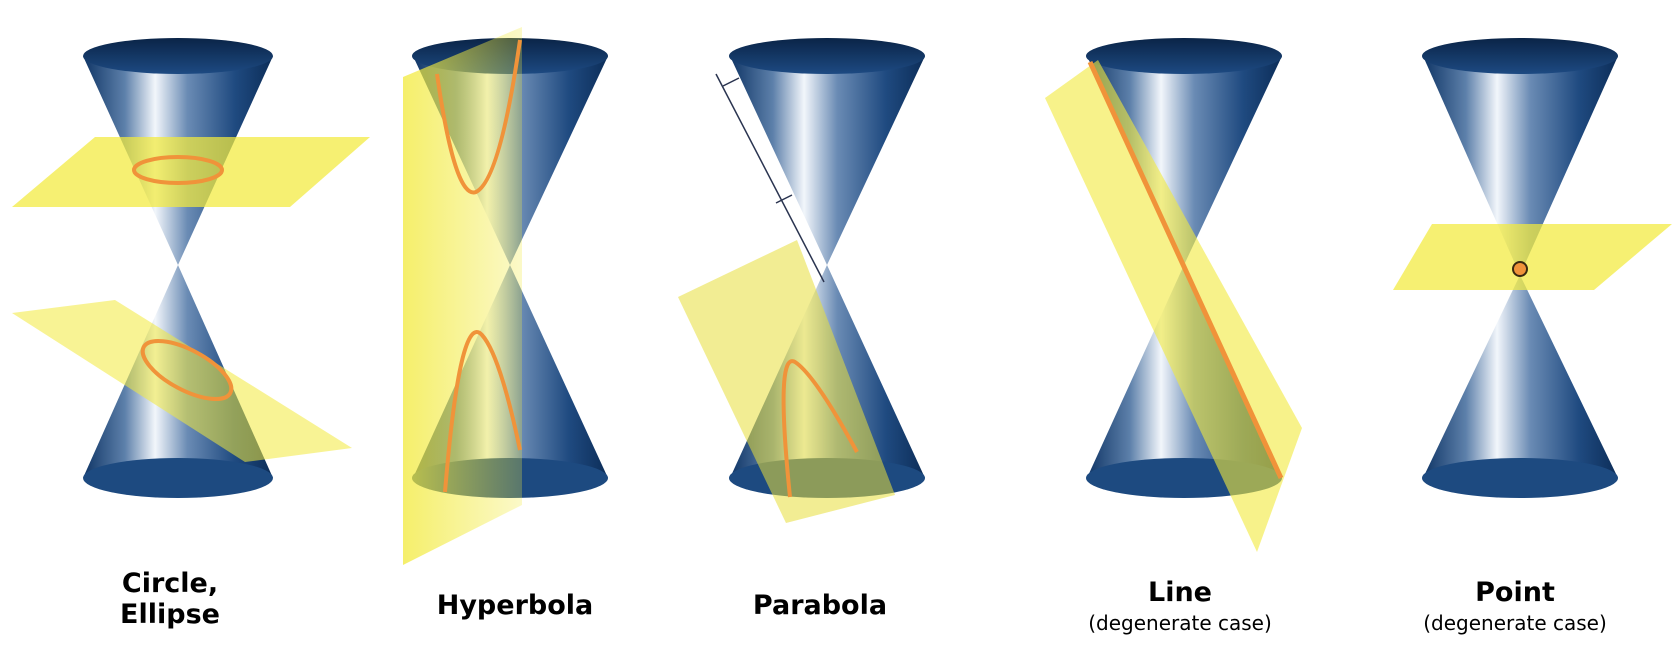 Image resolution: width=1679 pixels, height=661 pixels. I want to click on caption-title-line2: Ellipse, so click(170, 615).